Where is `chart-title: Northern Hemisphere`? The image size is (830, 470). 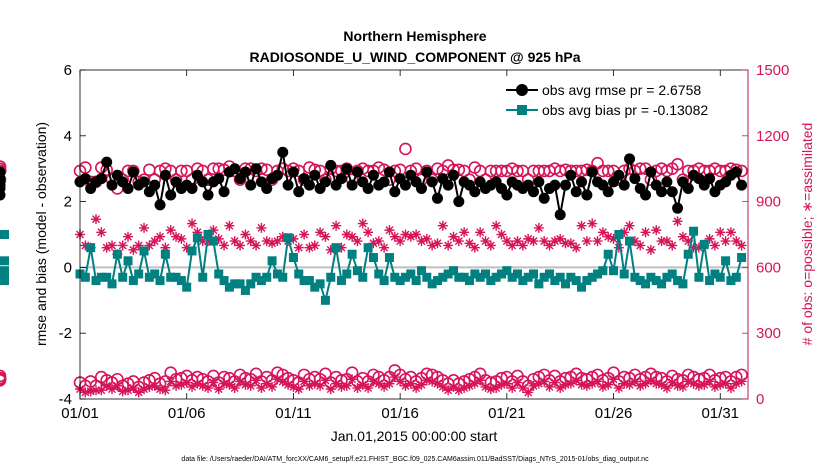 chart-title: Northern Hemisphere is located at coordinates (414, 36).